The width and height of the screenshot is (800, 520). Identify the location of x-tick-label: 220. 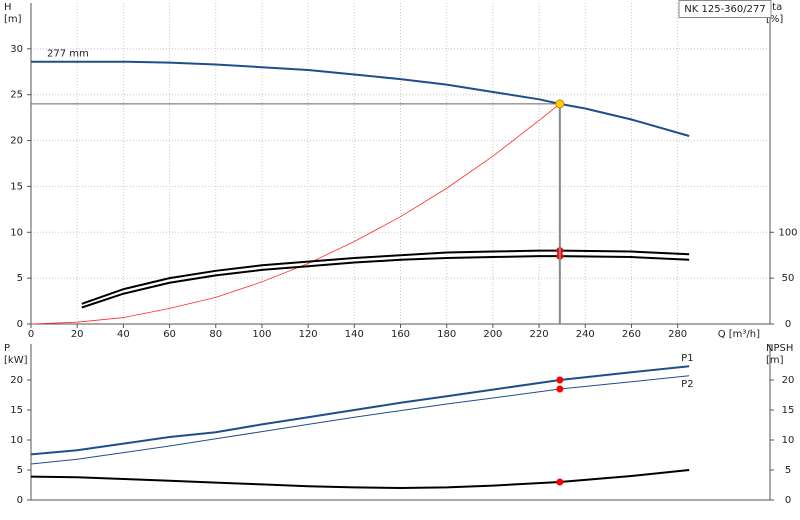
(539, 334).